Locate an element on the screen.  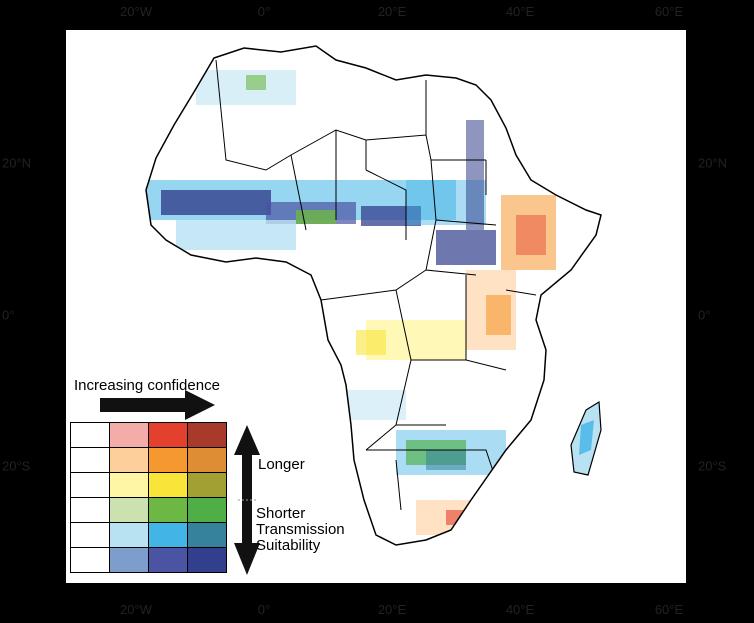
legend-increasing-confidence: Increasing confidence is located at coordinates (147, 385).